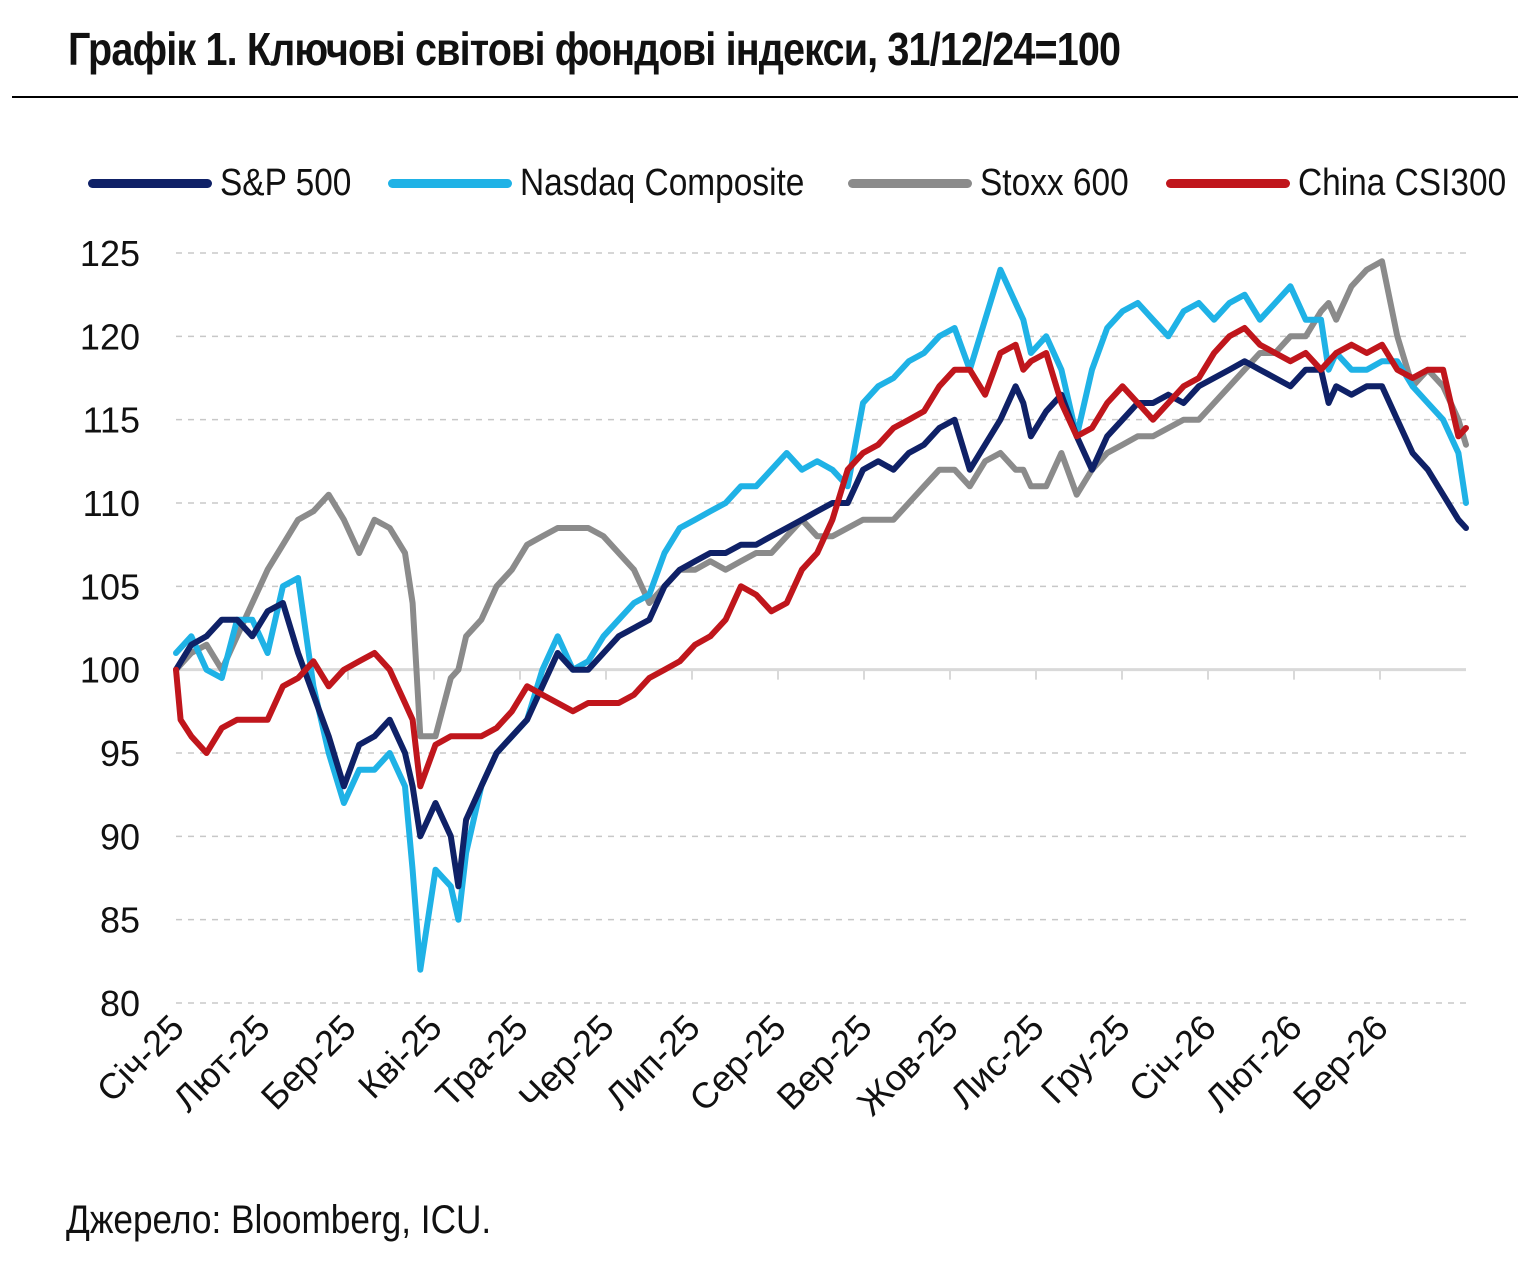  Describe the element at coordinates (1054, 182) in the screenshot. I see `legend-label-stoxx: Stoxx 600` at that location.